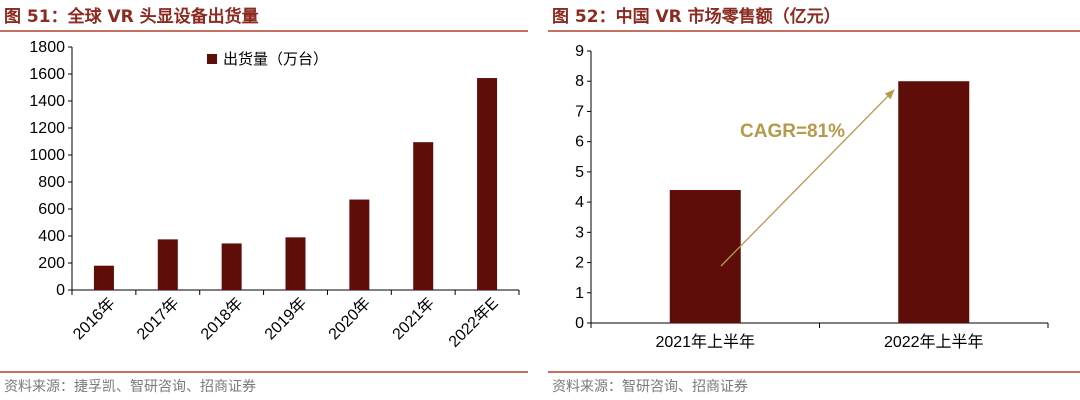  Describe the element at coordinates (47, 155) in the screenshot. I see `y-tick-label: 1000` at that location.